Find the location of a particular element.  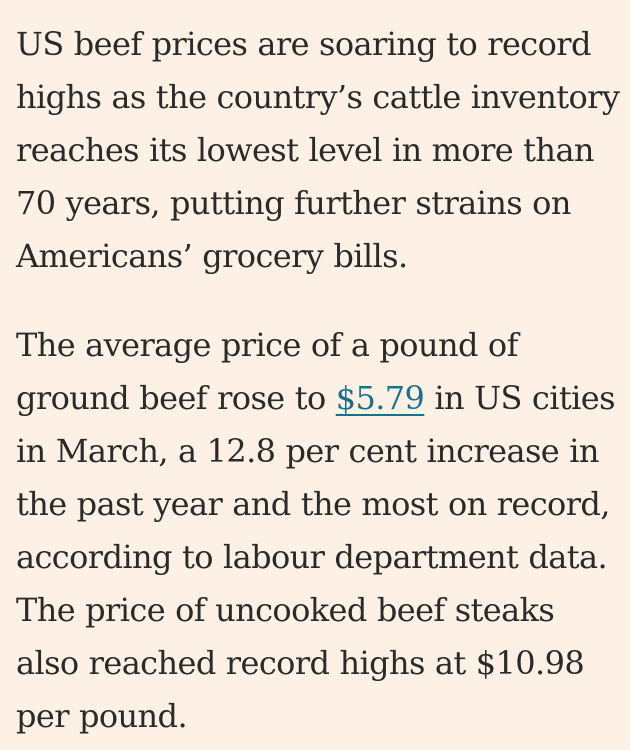

ground-beef-price-link: $5.79 is located at coordinates (380, 398).